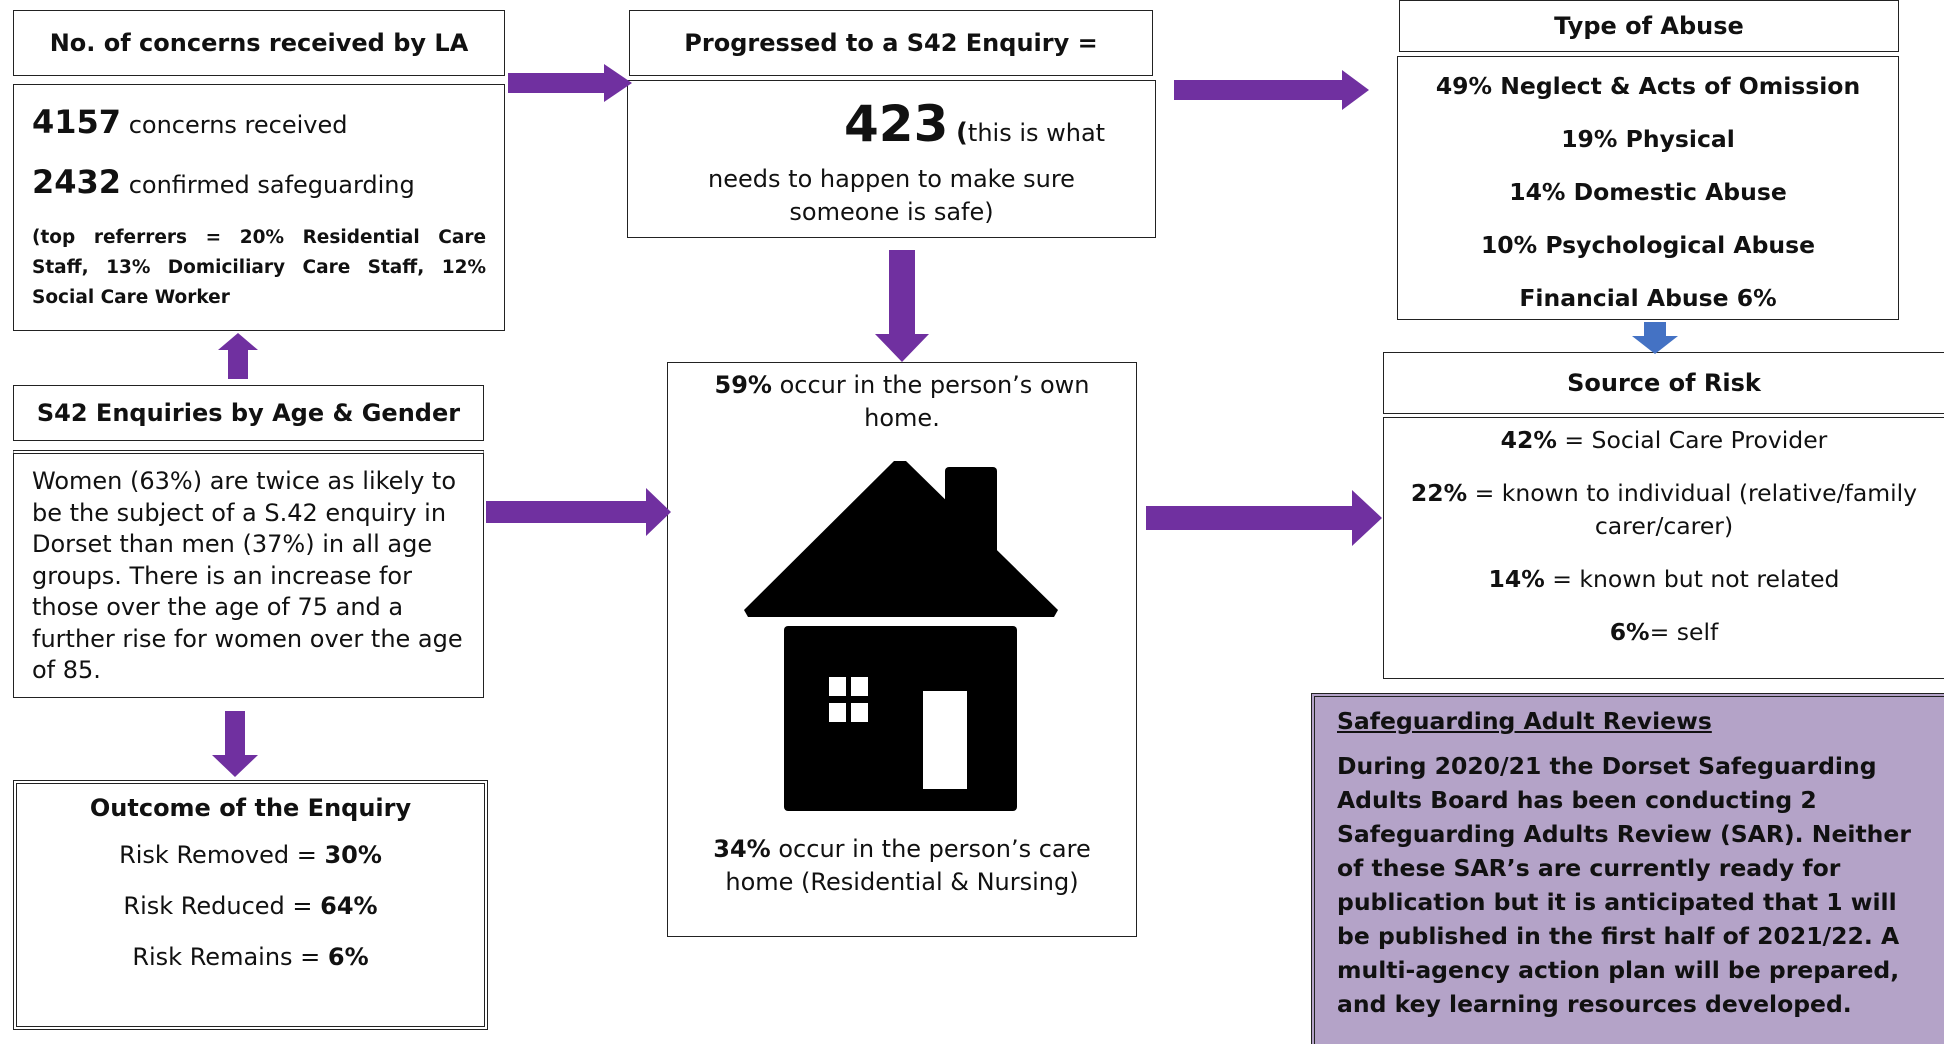  What do you see at coordinates (222, 855) in the screenshot?
I see `outcome-label: Risk Removed =` at bounding box center [222, 855].